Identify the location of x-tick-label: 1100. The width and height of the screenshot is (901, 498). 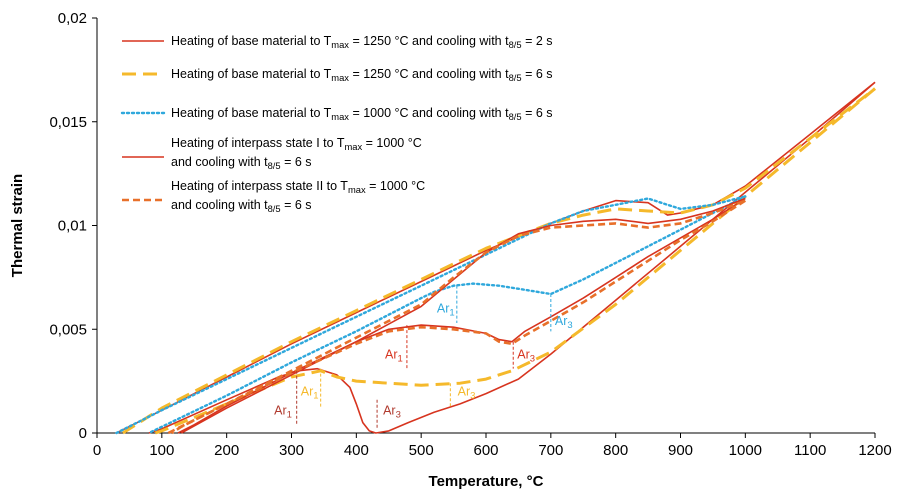
(810, 450).